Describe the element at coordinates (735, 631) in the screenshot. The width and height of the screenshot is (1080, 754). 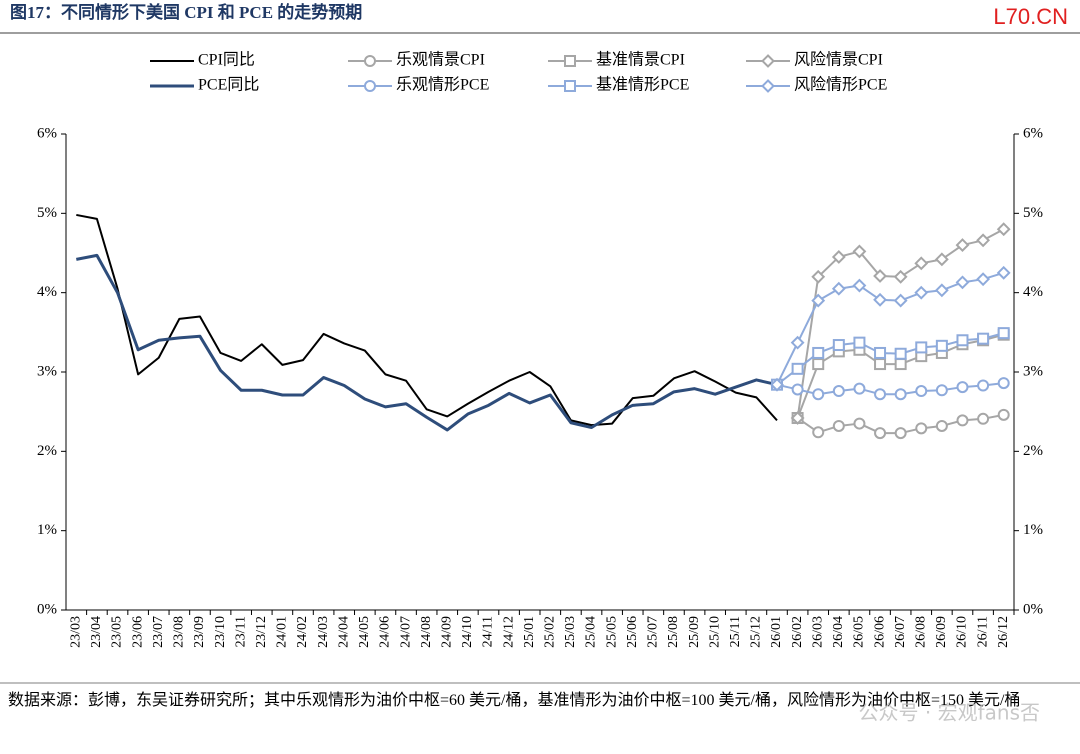
I see `x-tick-label: 25/11` at that location.